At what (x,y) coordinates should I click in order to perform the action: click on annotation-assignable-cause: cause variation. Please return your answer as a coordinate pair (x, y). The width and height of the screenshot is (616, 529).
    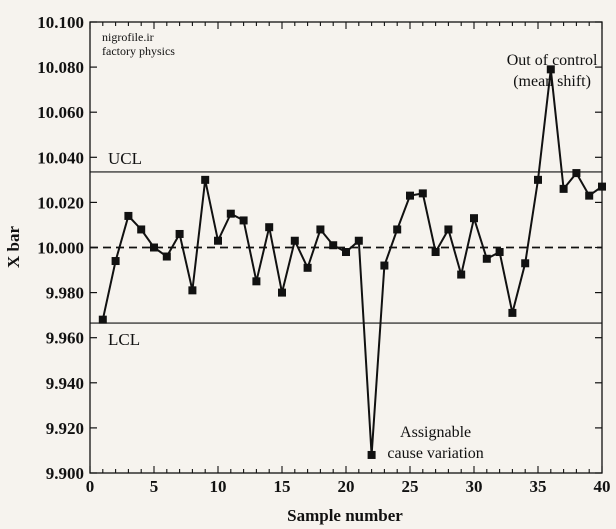
    Looking at the image, I should click on (435, 453).